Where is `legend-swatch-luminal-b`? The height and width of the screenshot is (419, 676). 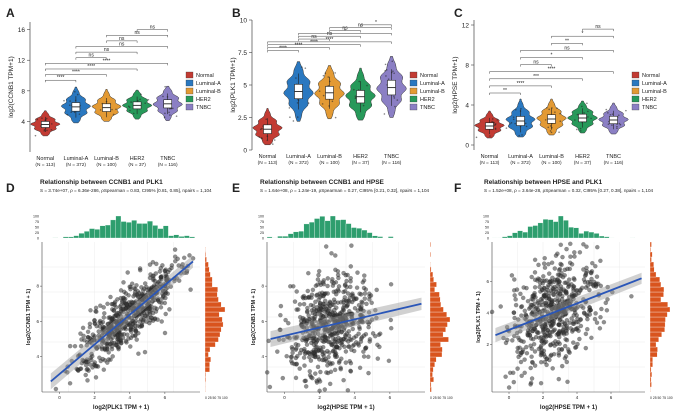
legend-swatch-luminal-b is located at coordinates (189, 91).